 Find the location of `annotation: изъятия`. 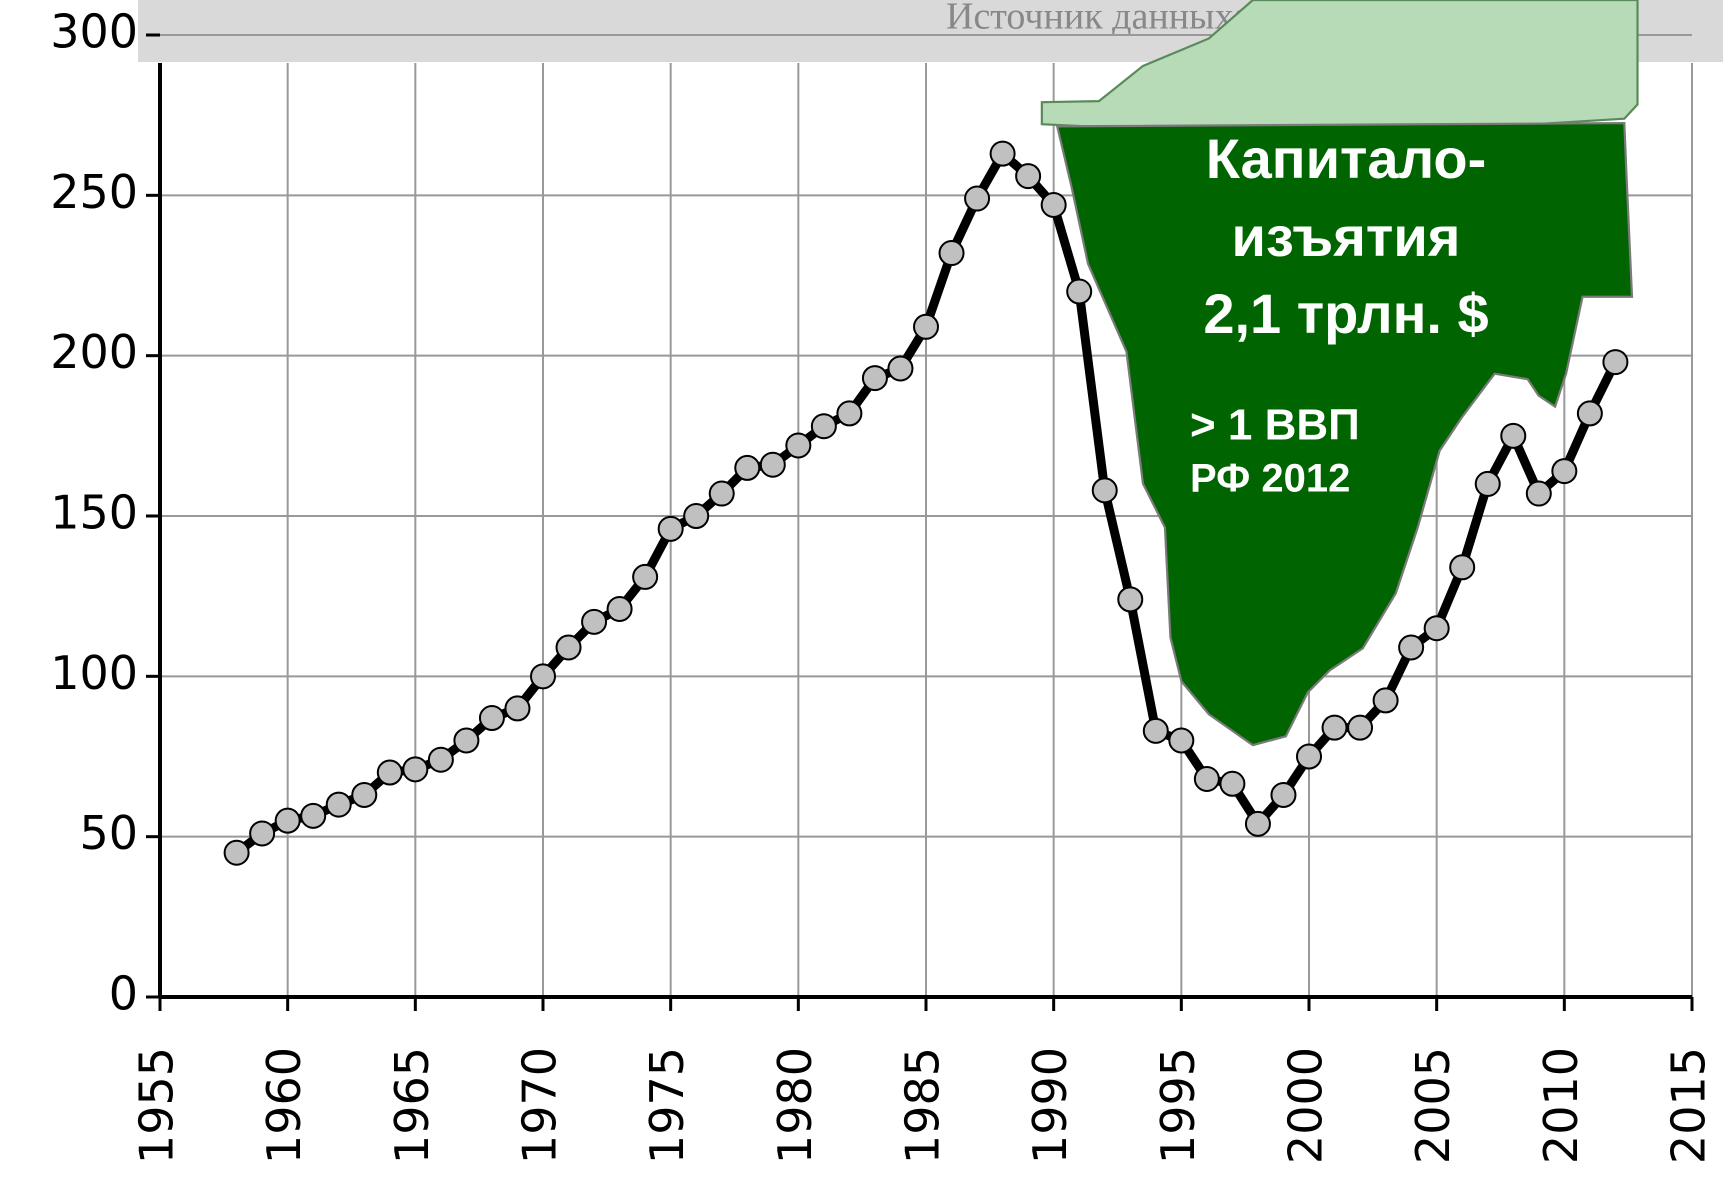

annotation: изъятия is located at coordinates (1346, 236).